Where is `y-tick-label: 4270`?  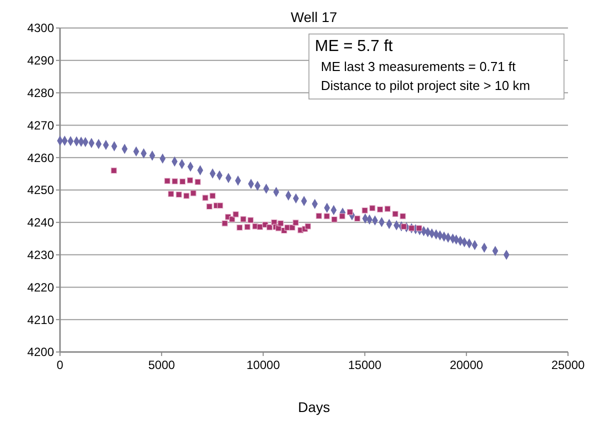
y-tick-label: 4270 is located at coordinates (40, 125).